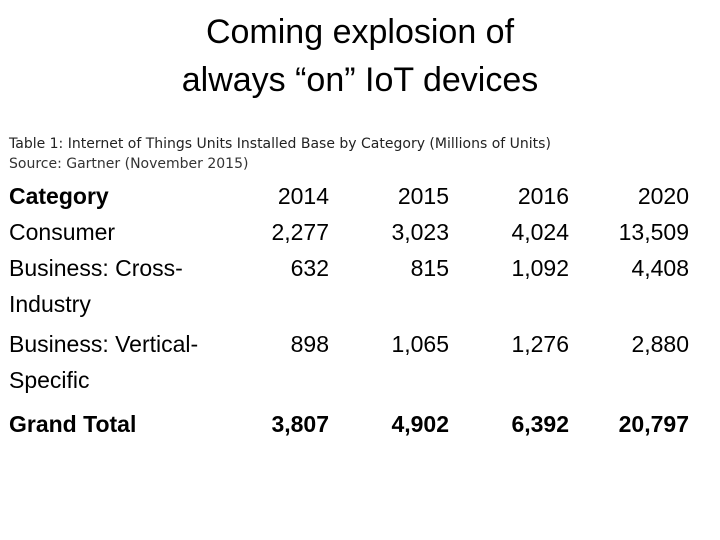 The height and width of the screenshot is (540, 720). I want to click on cell-2016: 4,024, so click(540, 232).